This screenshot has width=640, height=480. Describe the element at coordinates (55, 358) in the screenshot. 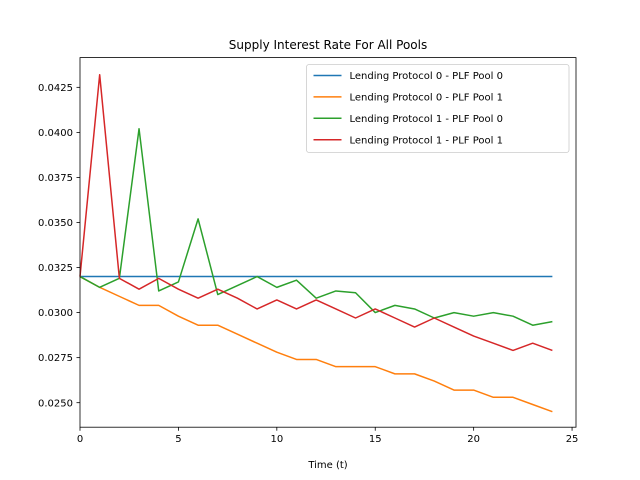

I see `y-tick-label: 0.0275` at that location.